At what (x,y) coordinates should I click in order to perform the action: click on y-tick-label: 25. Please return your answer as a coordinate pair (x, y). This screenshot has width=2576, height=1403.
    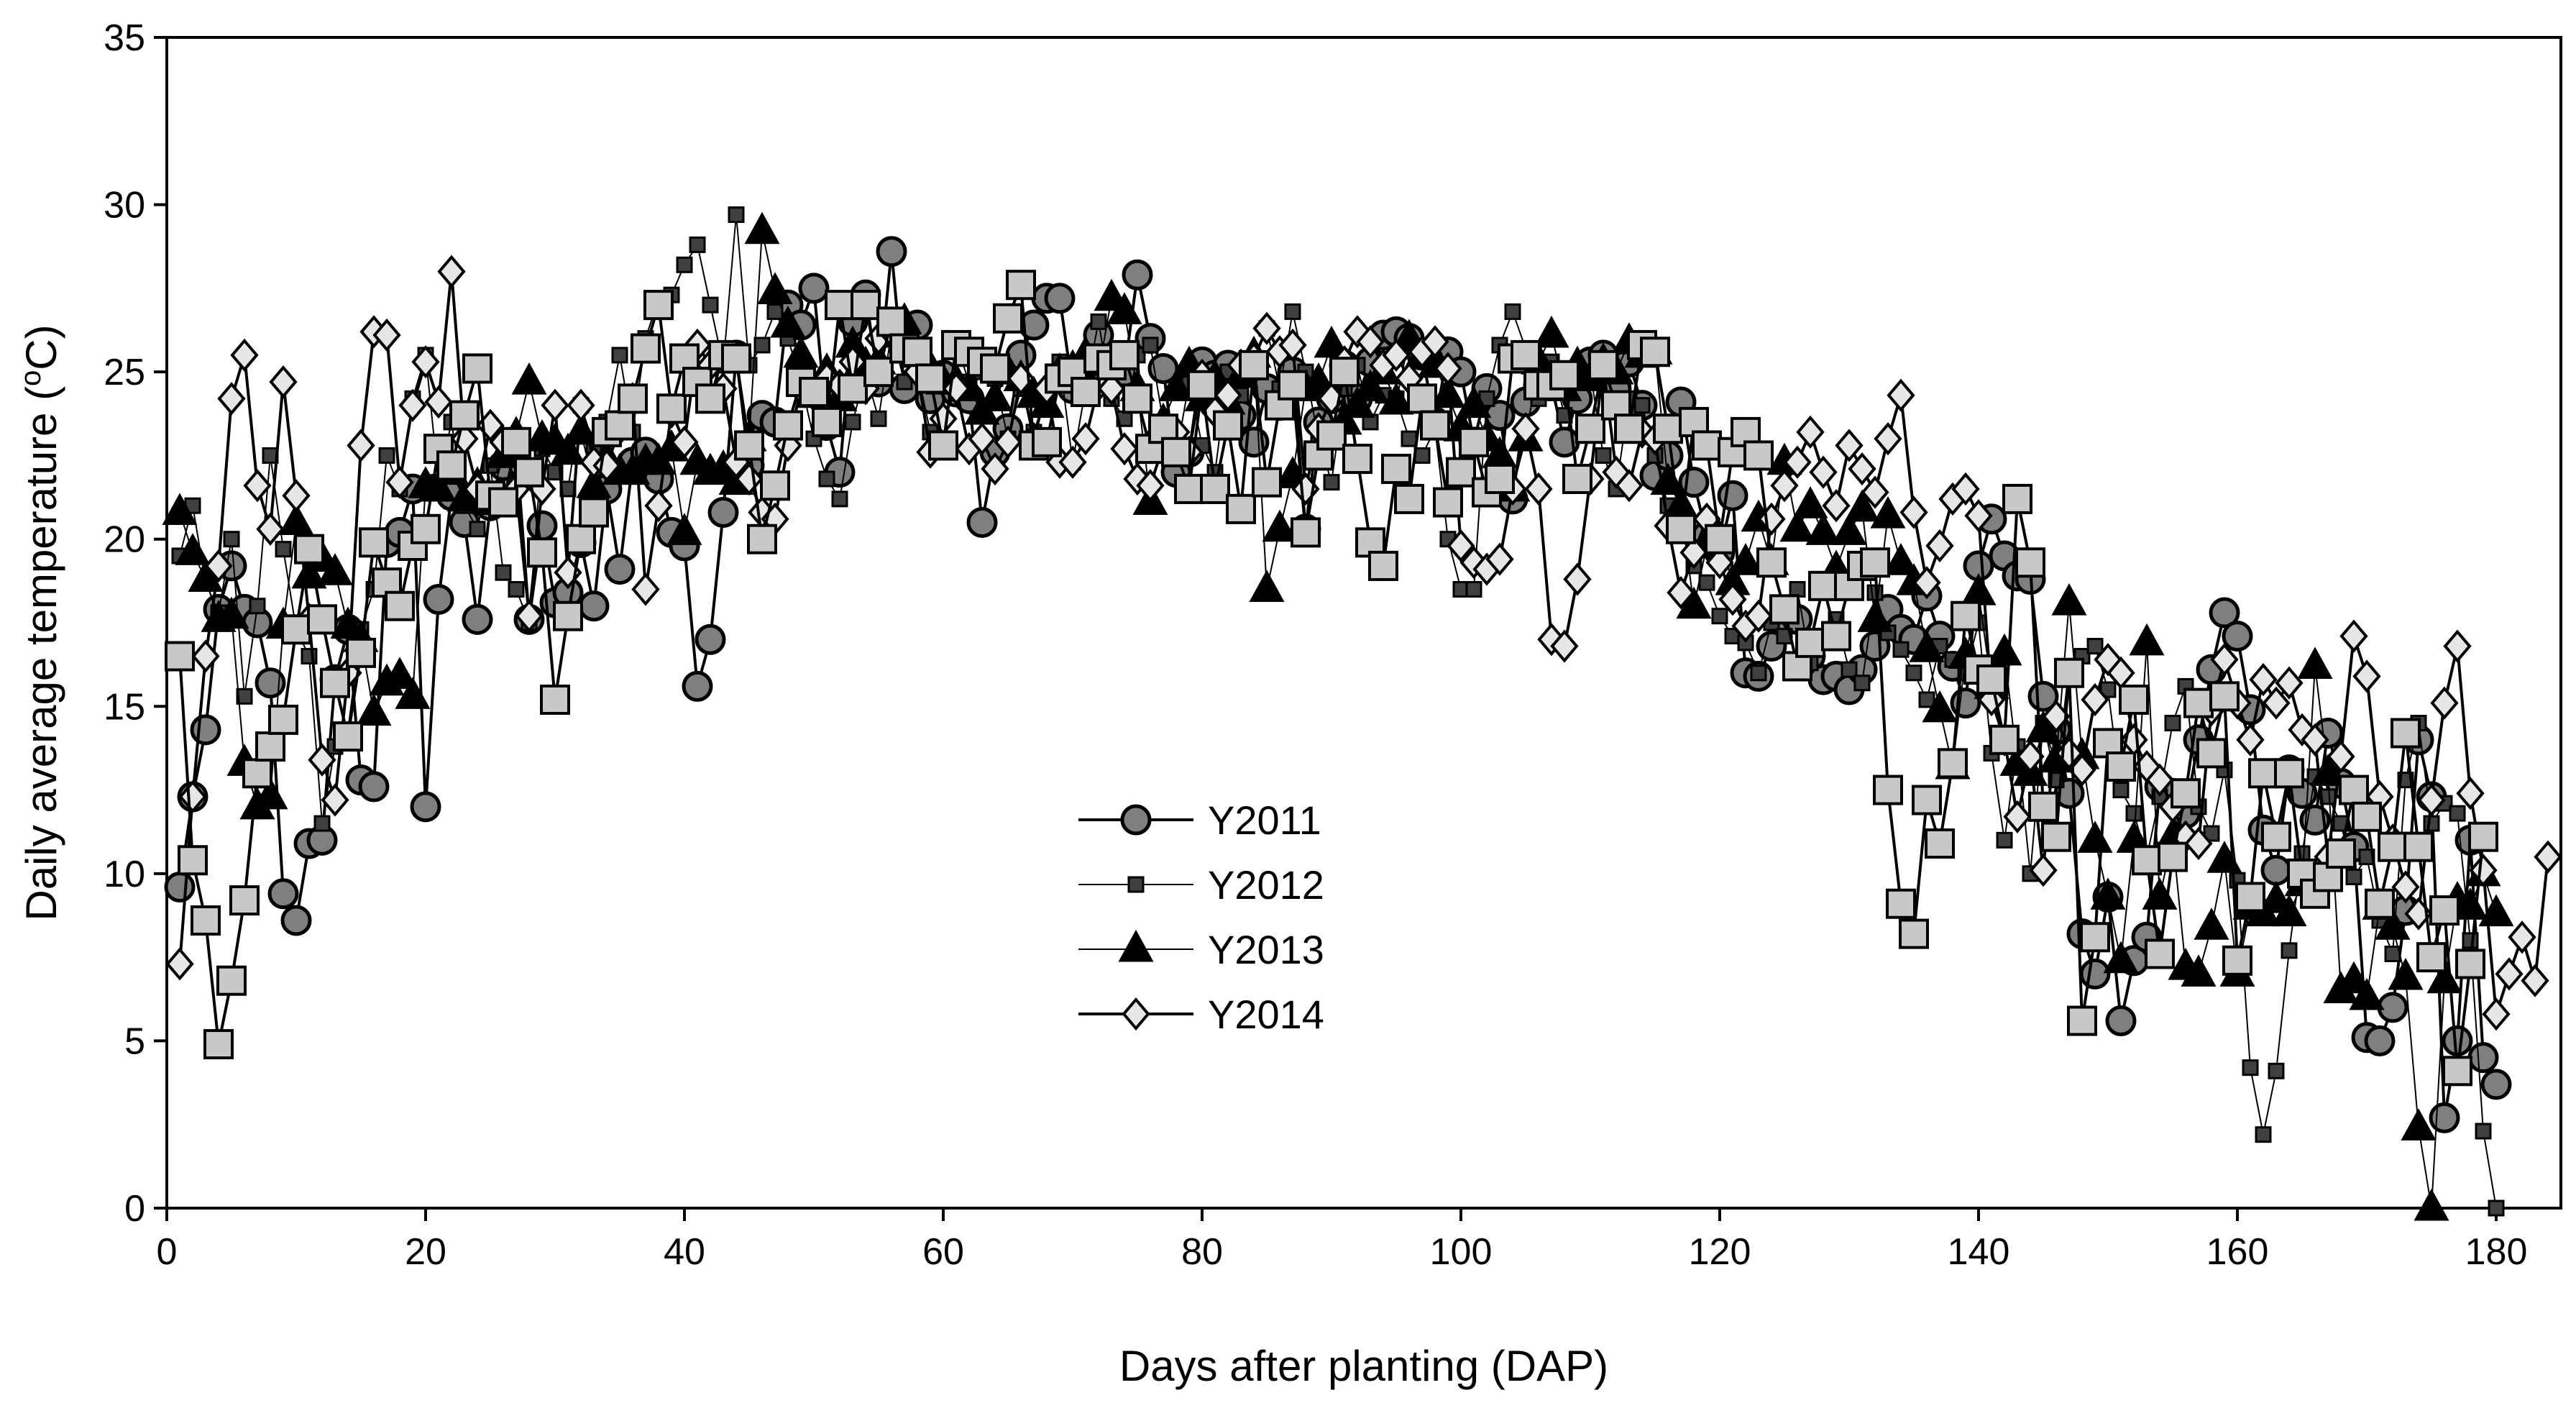
    Looking at the image, I should click on (124, 372).